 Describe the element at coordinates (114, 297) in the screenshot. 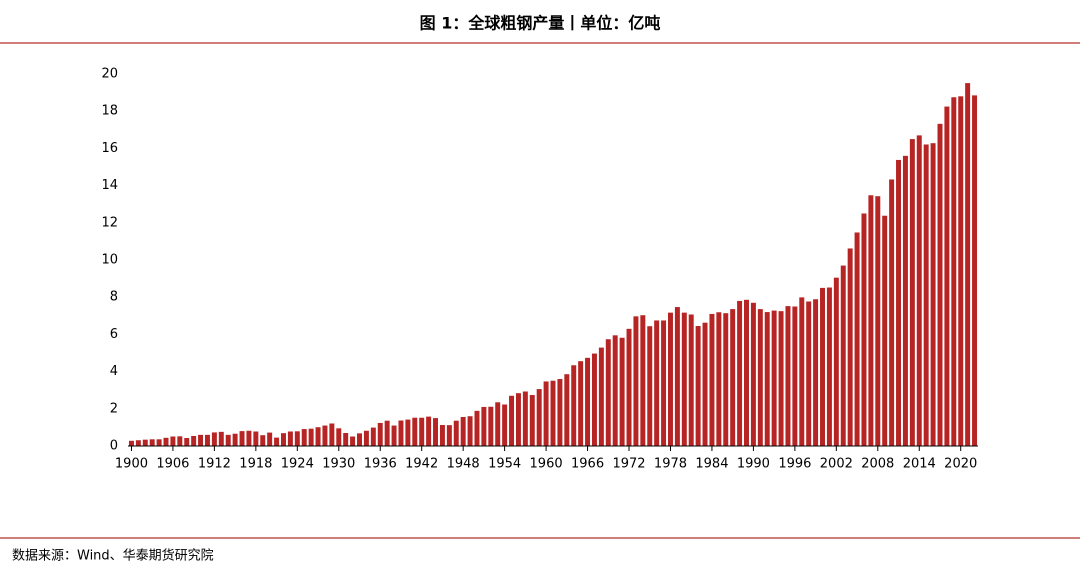

I see `y-tick-label: 8` at that location.